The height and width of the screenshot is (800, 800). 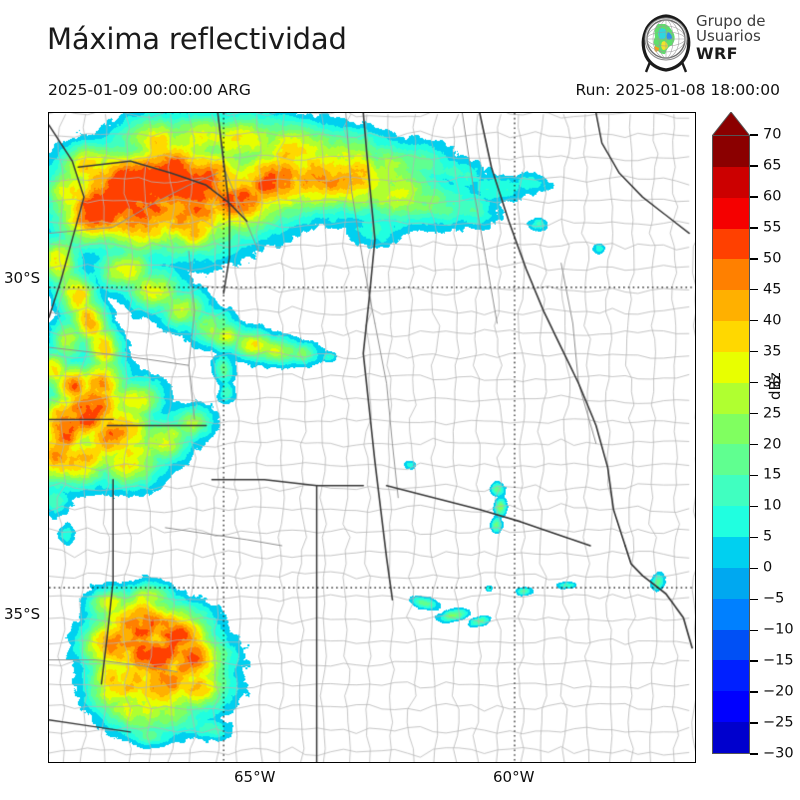 I want to click on xtick-label-65w: 65°W, so click(x=255, y=777).